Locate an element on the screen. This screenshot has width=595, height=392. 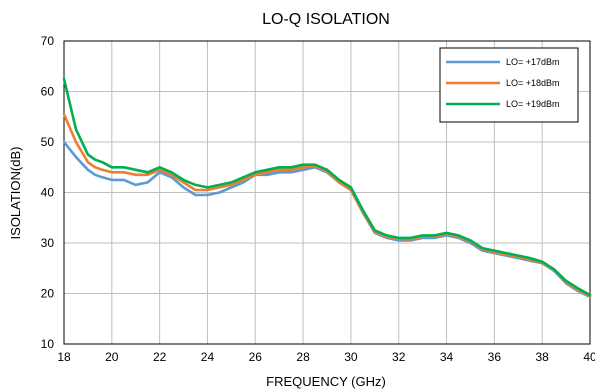
y-tick-label: 40 is located at coordinates (48, 193).